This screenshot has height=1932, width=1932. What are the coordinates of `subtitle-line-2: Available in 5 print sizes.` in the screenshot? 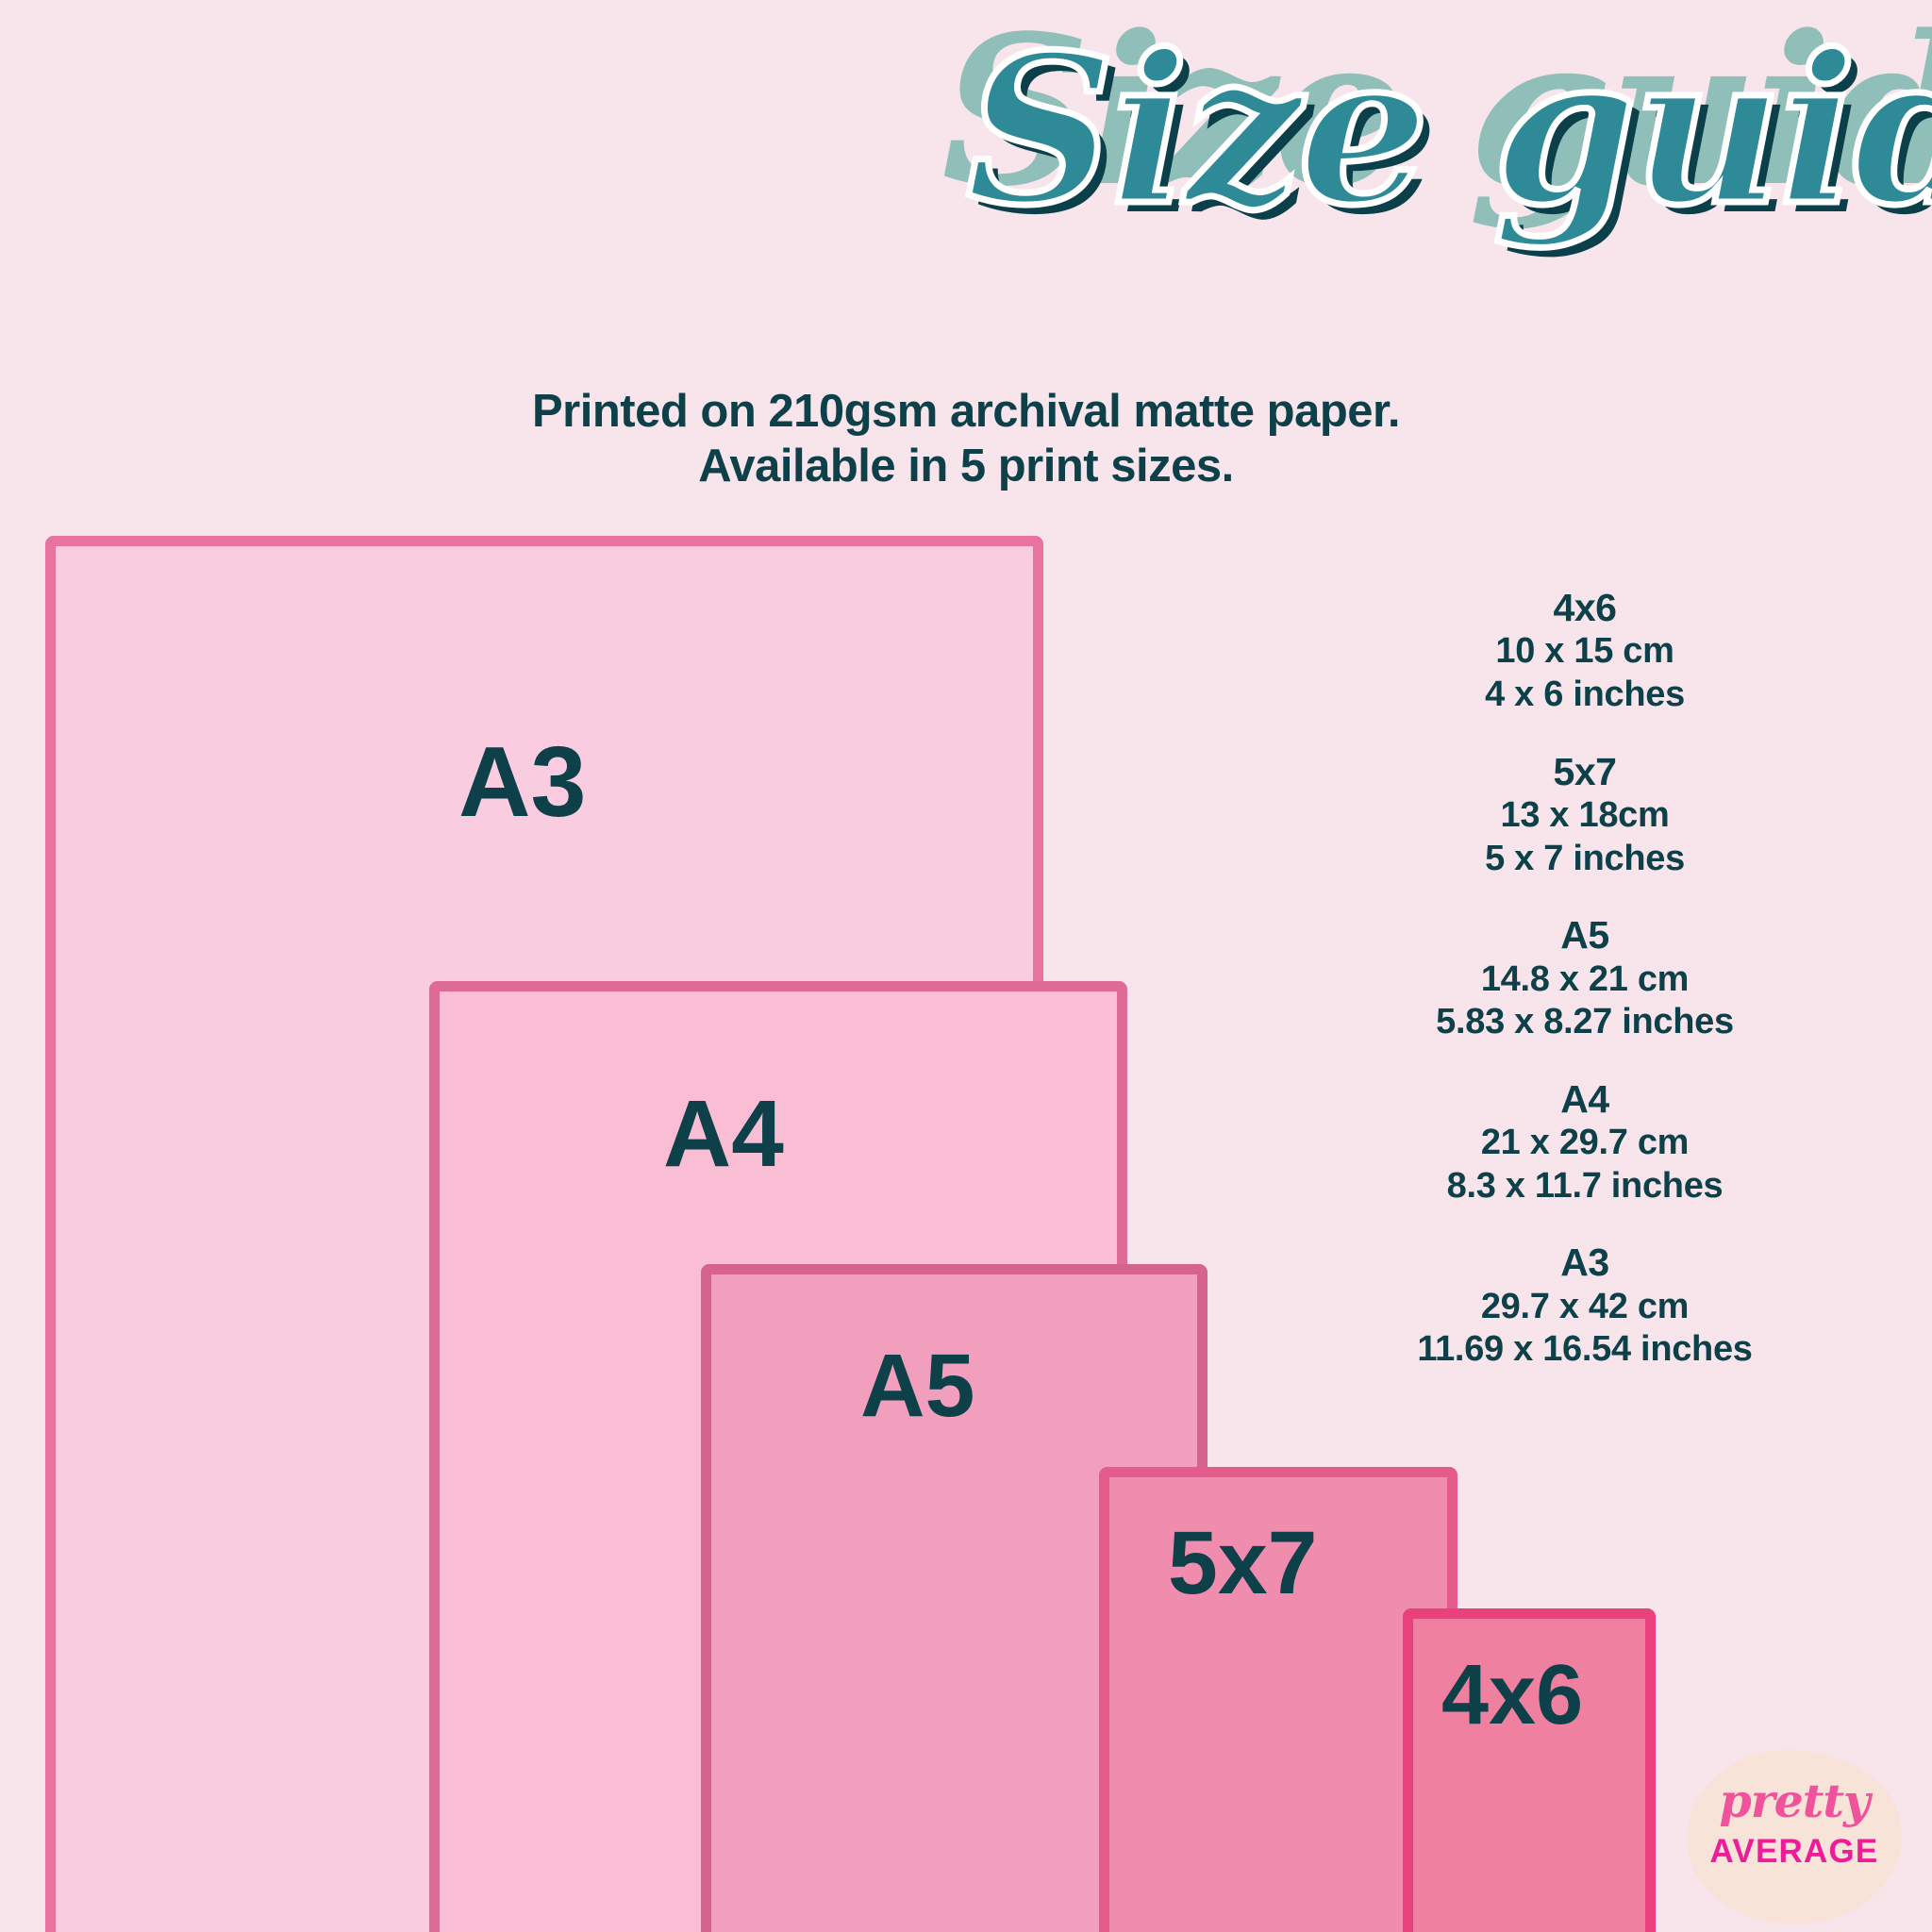 It's located at (966, 466).